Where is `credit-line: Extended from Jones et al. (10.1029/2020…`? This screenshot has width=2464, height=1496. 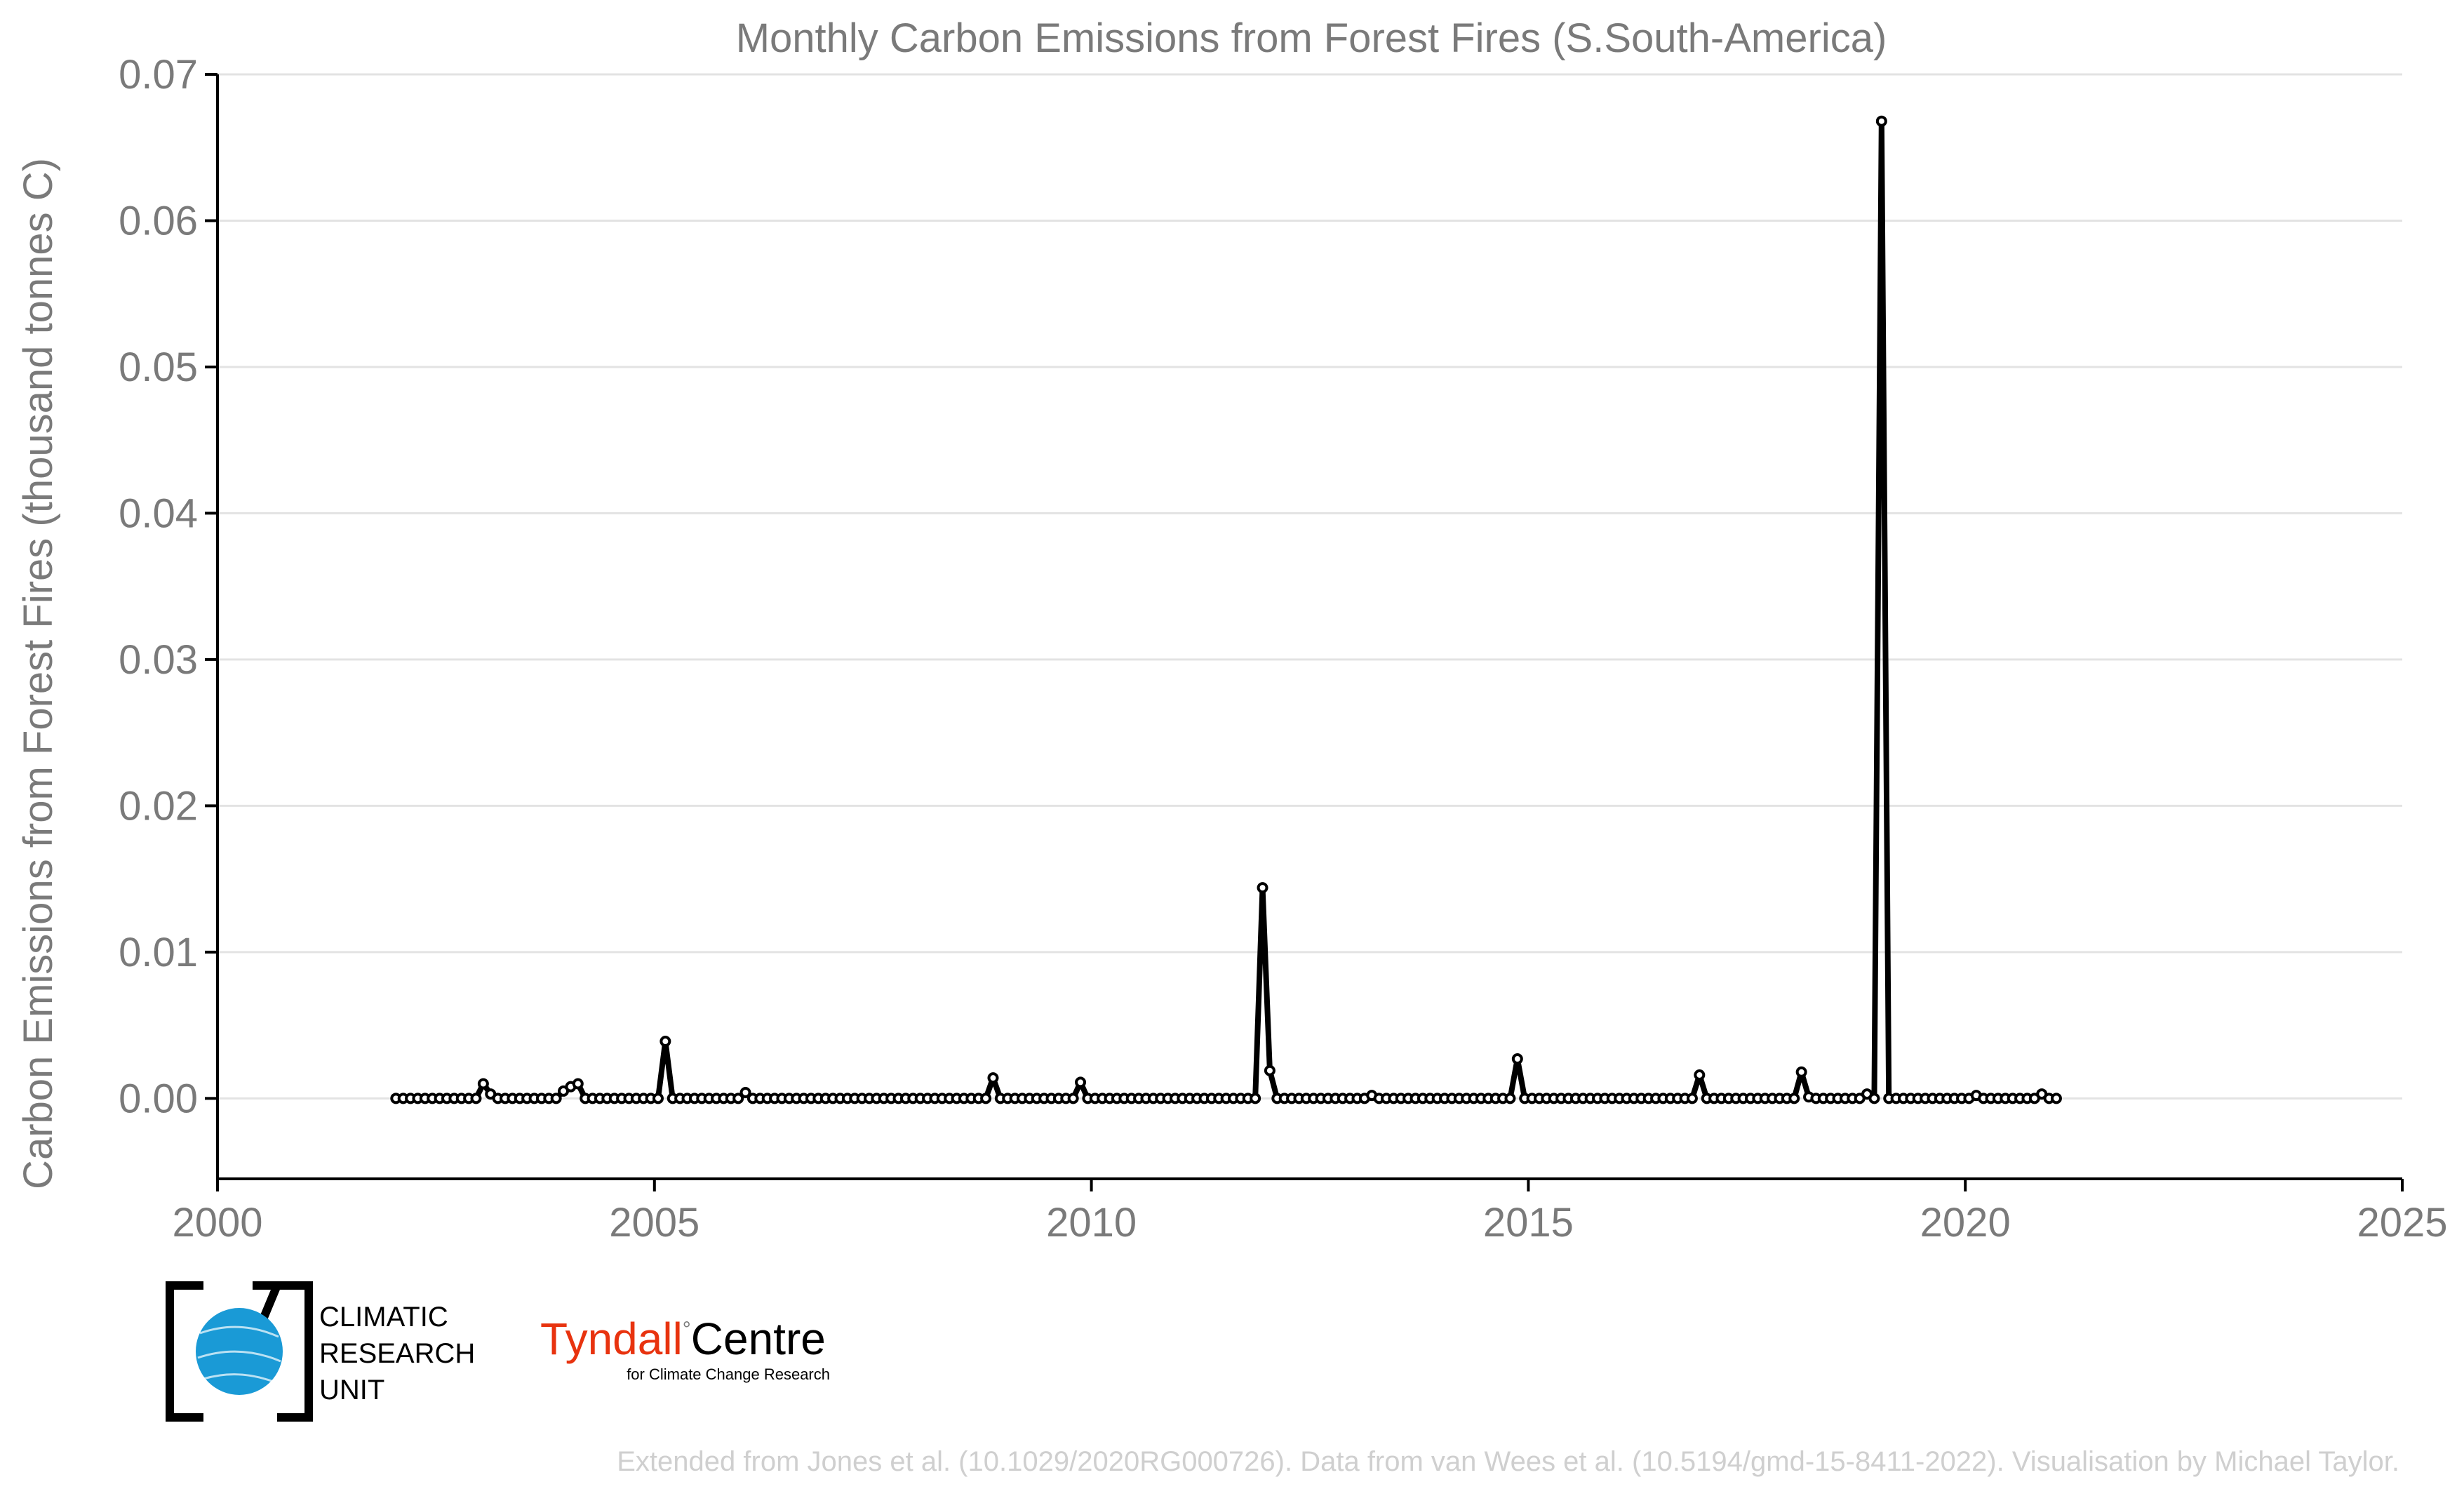
credit-line: Extended from Jones et al. (10.1029/2020… is located at coordinates (1508, 1461).